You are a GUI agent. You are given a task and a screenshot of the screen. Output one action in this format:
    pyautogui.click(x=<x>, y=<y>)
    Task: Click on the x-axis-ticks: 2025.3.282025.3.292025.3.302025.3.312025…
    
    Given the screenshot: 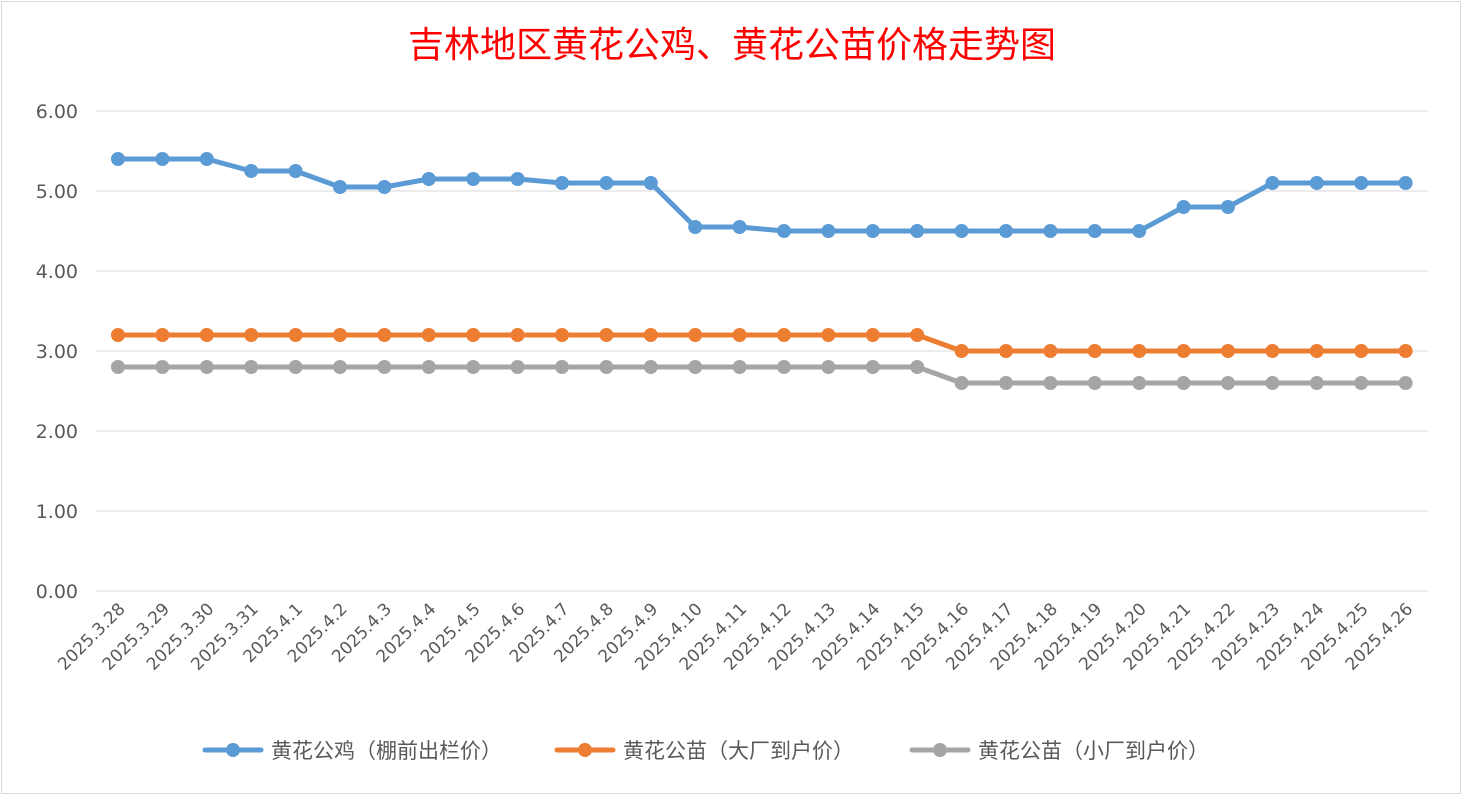 What is the action you would take?
    pyautogui.click(x=735, y=636)
    